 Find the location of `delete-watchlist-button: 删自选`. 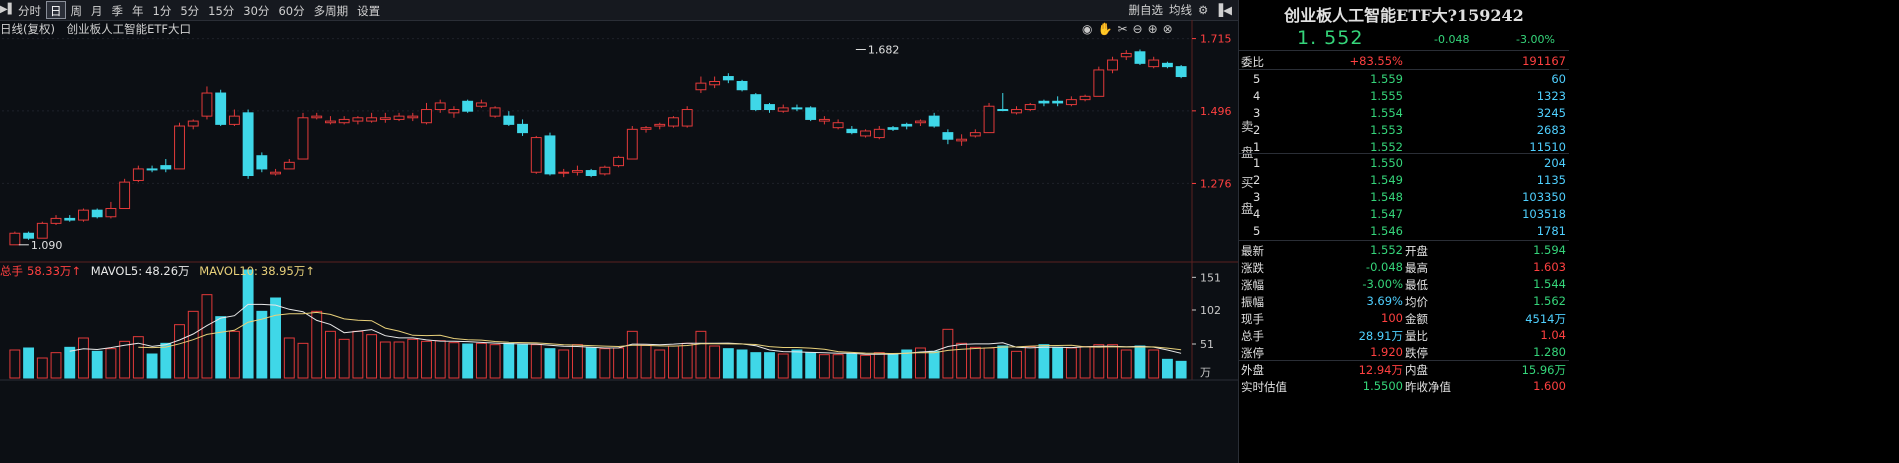

delete-watchlist-button: 删自选 is located at coordinates (1145, 10).